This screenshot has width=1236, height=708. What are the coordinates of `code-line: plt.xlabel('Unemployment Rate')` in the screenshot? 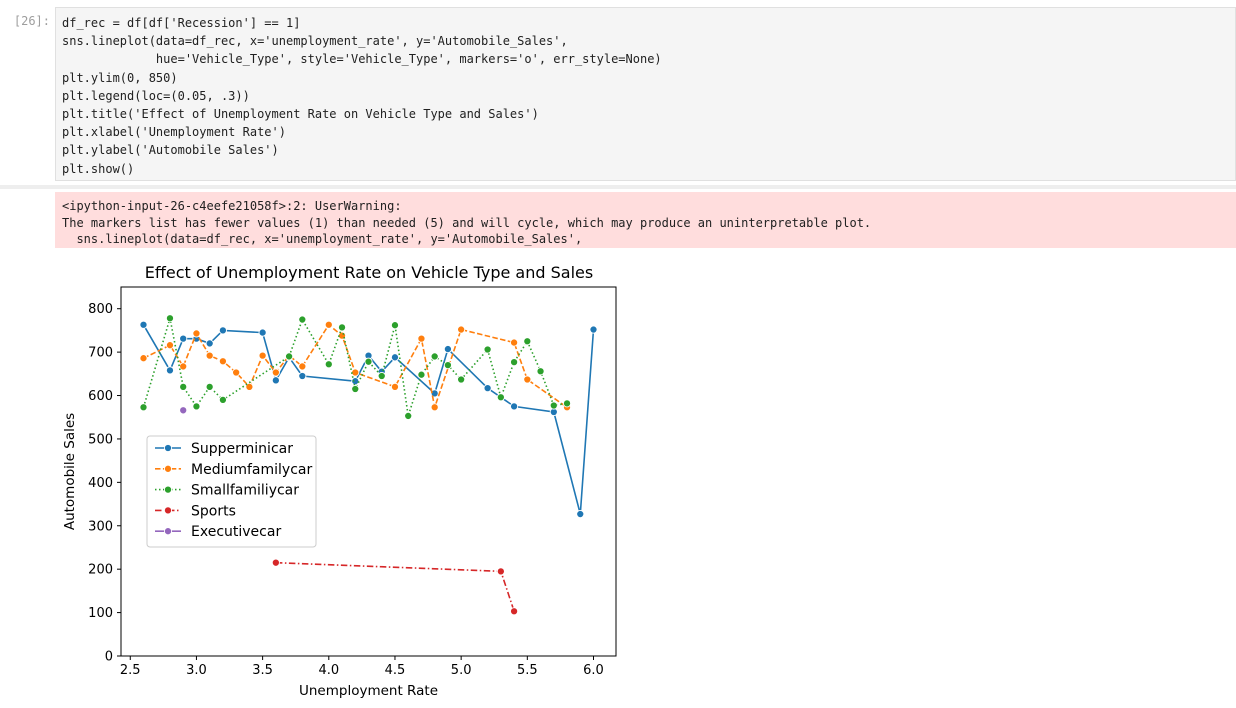 It's located at (174, 132).